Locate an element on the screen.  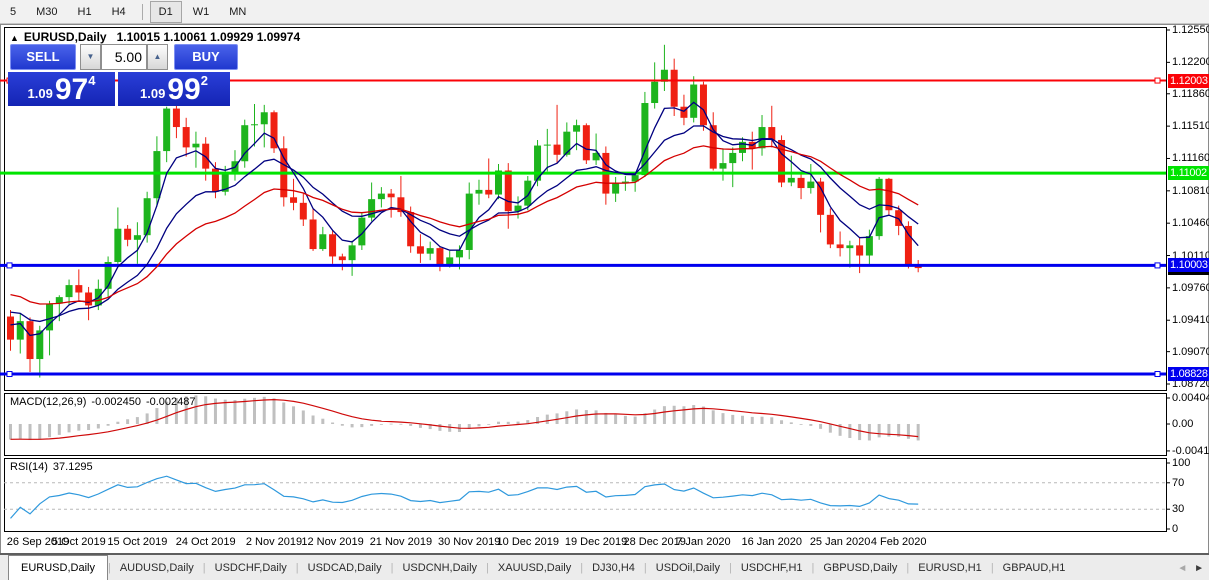
buy-price-base: 1.09 is located at coordinates (153, 93).